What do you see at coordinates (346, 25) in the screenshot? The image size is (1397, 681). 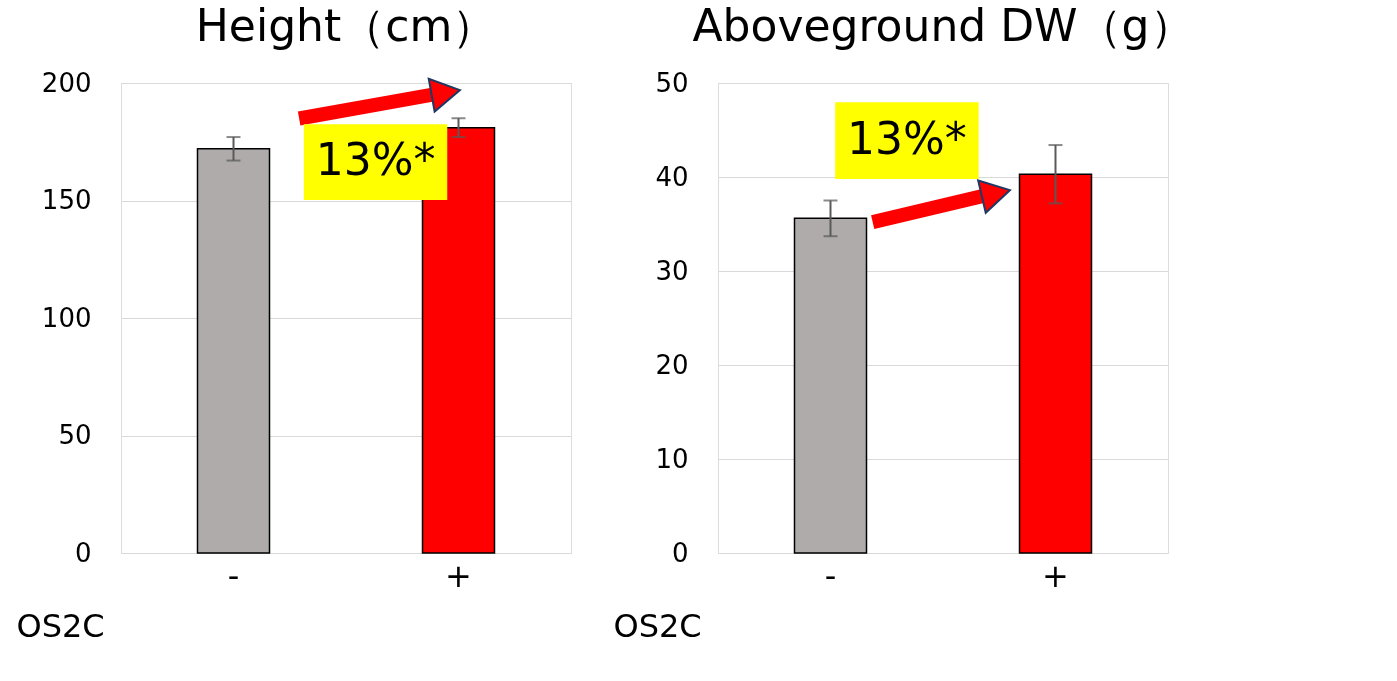 I see `chart-title: Height（cm）` at bounding box center [346, 25].